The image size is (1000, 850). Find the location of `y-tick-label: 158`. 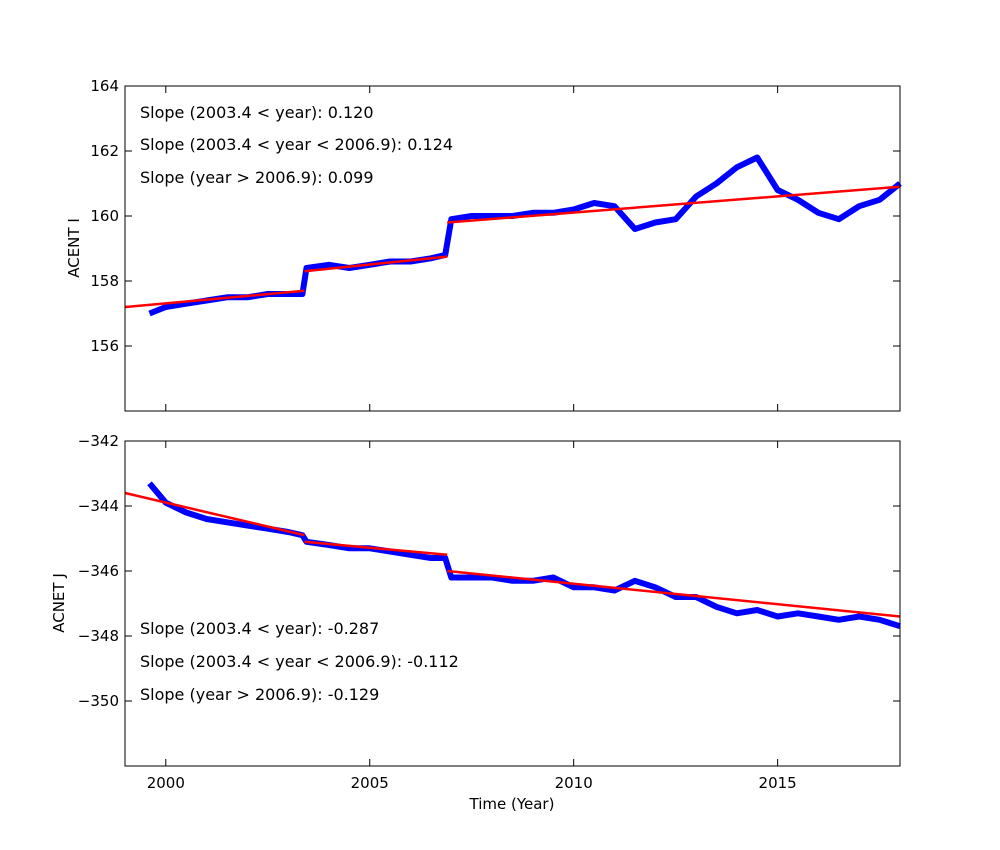

y-tick-label: 158 is located at coordinates (104, 281).